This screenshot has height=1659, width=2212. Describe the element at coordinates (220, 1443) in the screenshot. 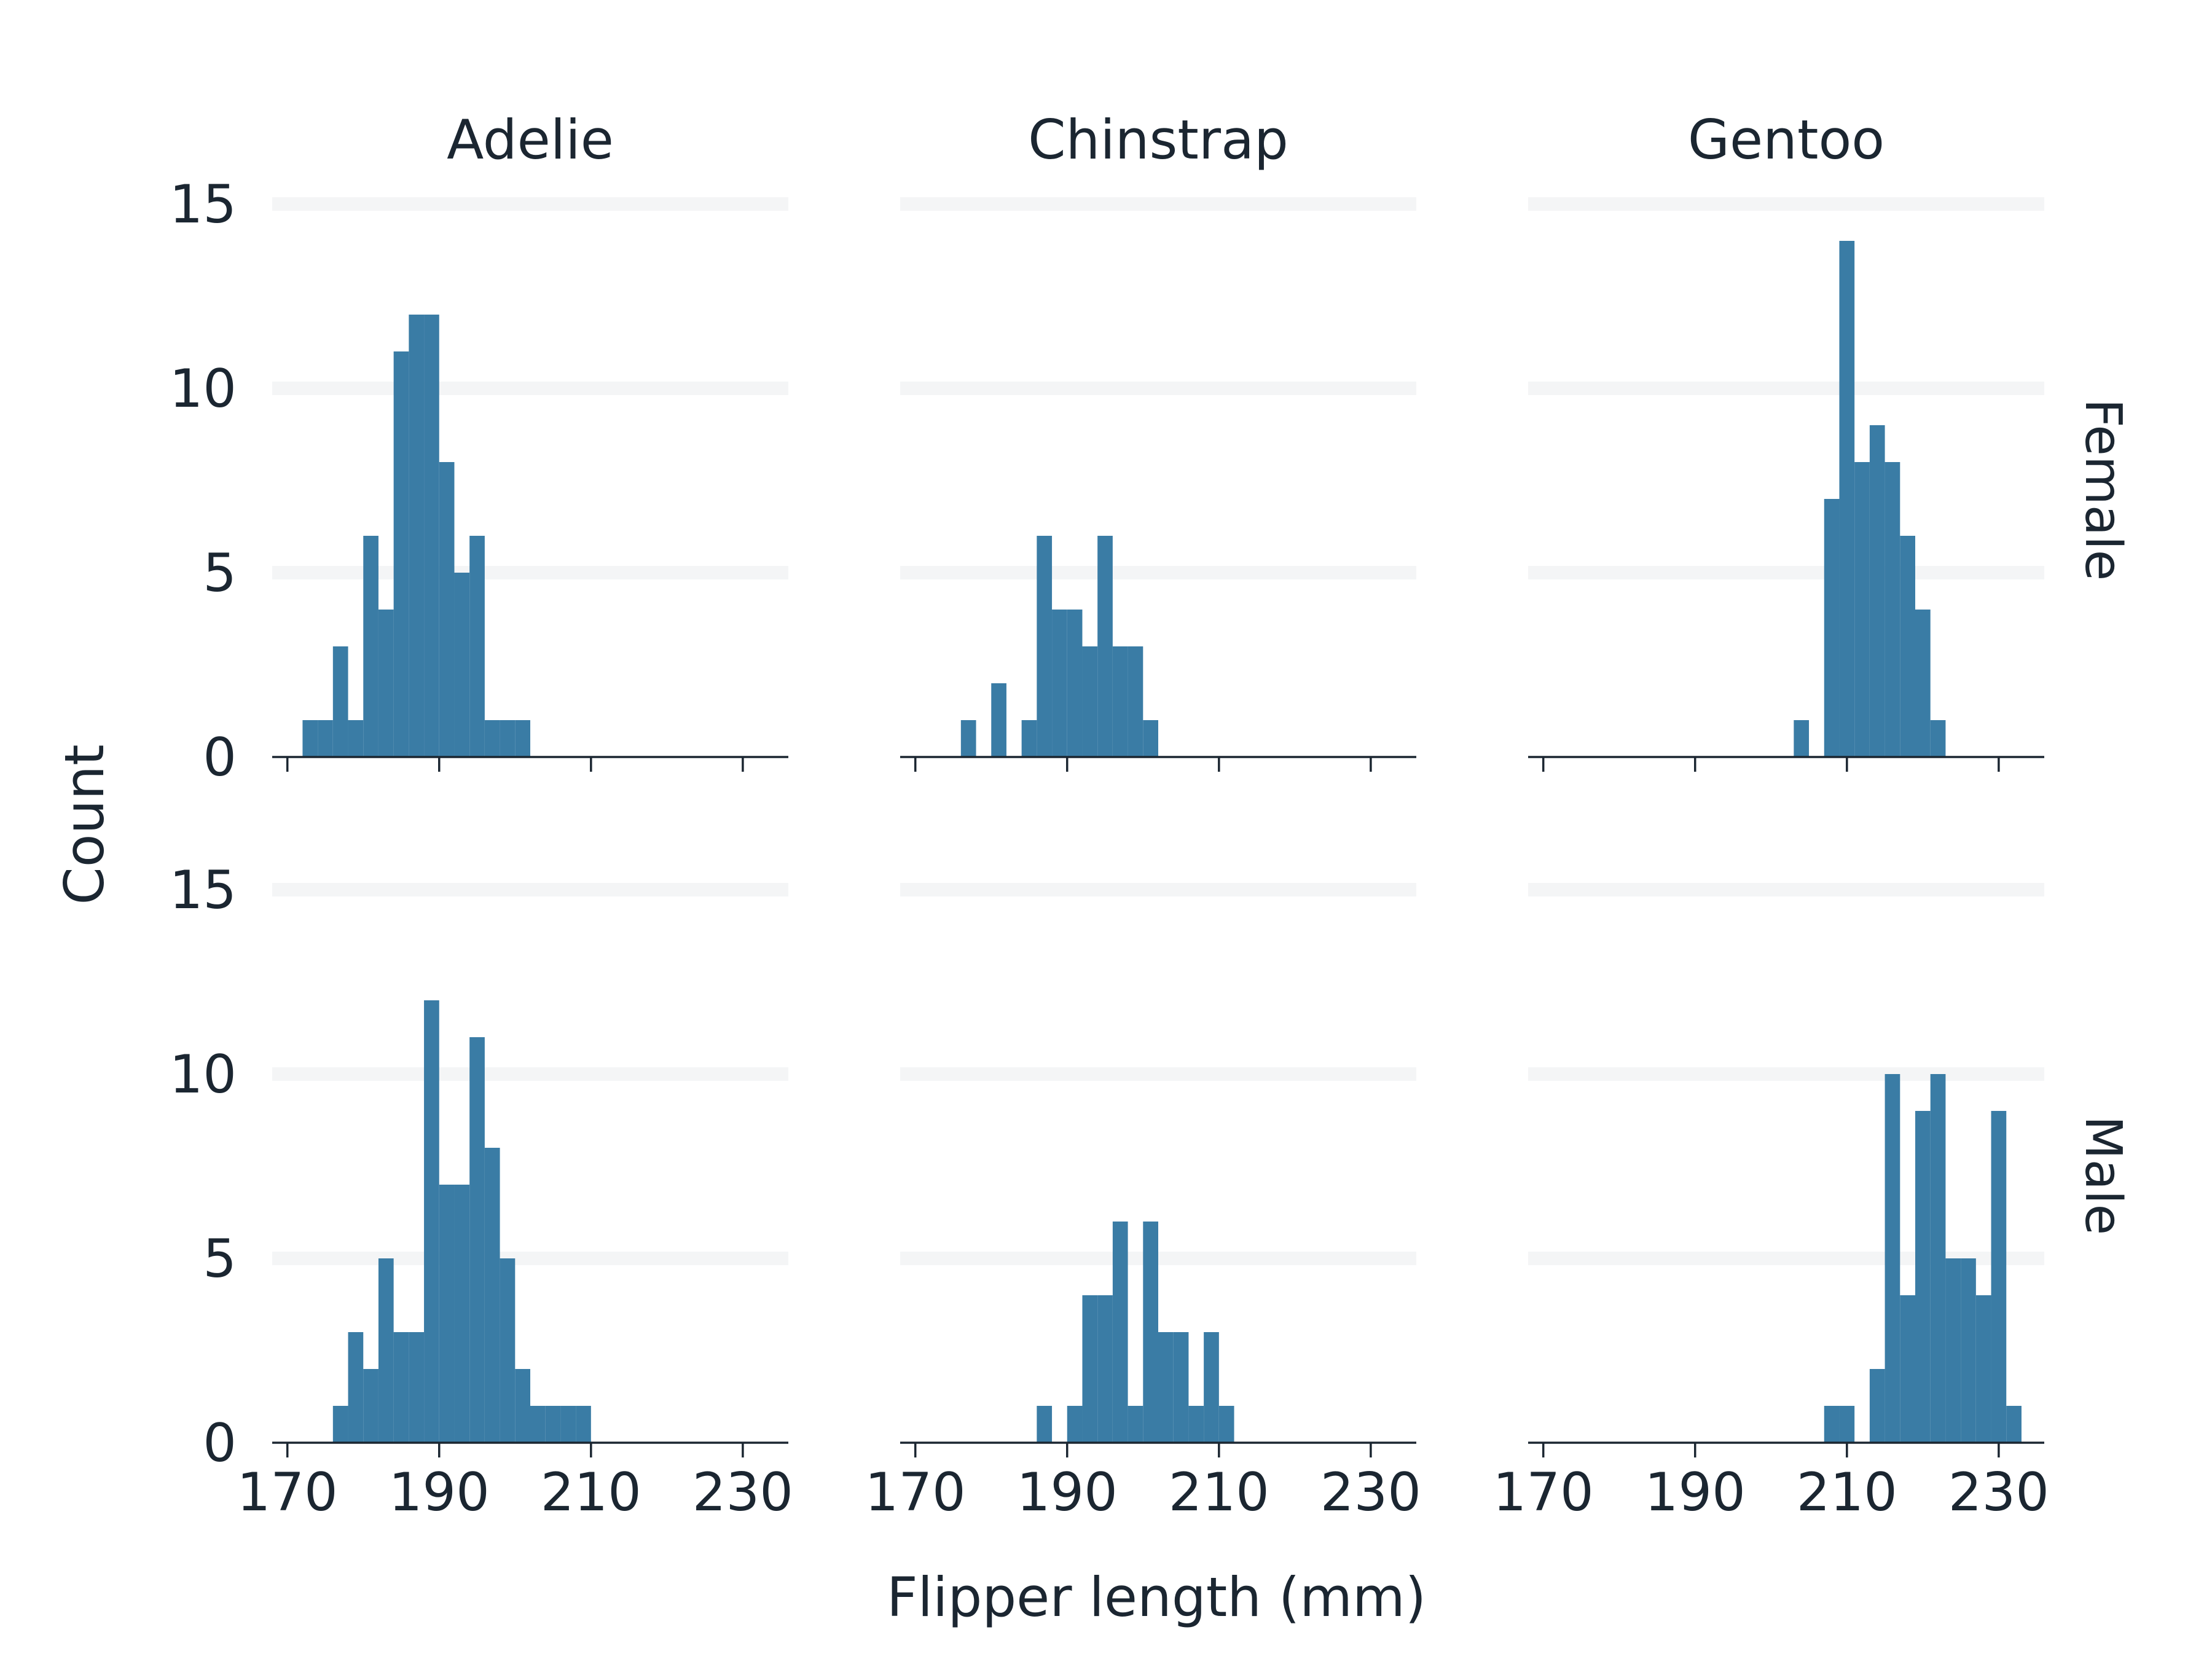

I see `y-tick-label-male-0: 0` at that location.